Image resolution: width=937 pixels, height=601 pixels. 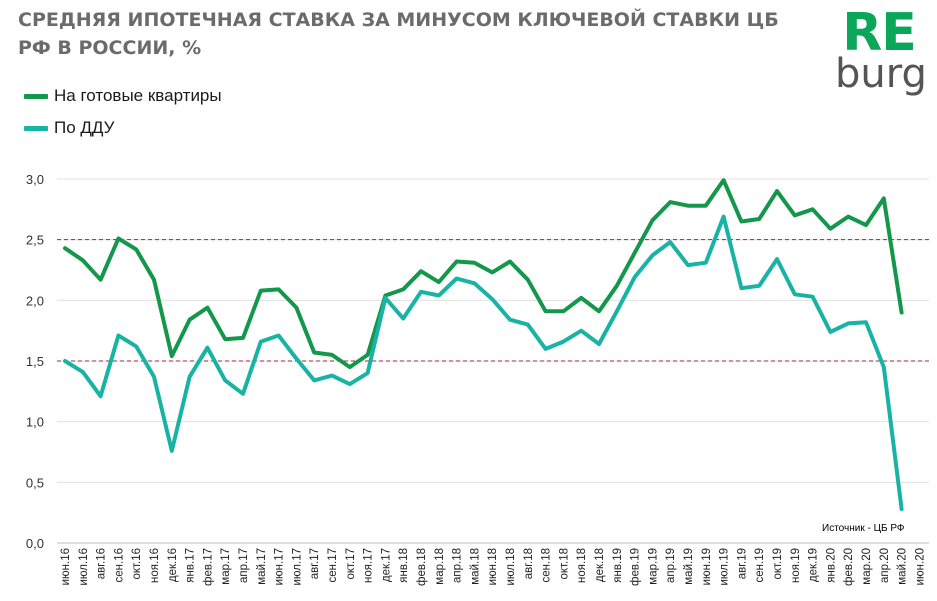 What do you see at coordinates (885, 565) in the screenshot?
I see `x-tick-label: апр.20` at bounding box center [885, 565].